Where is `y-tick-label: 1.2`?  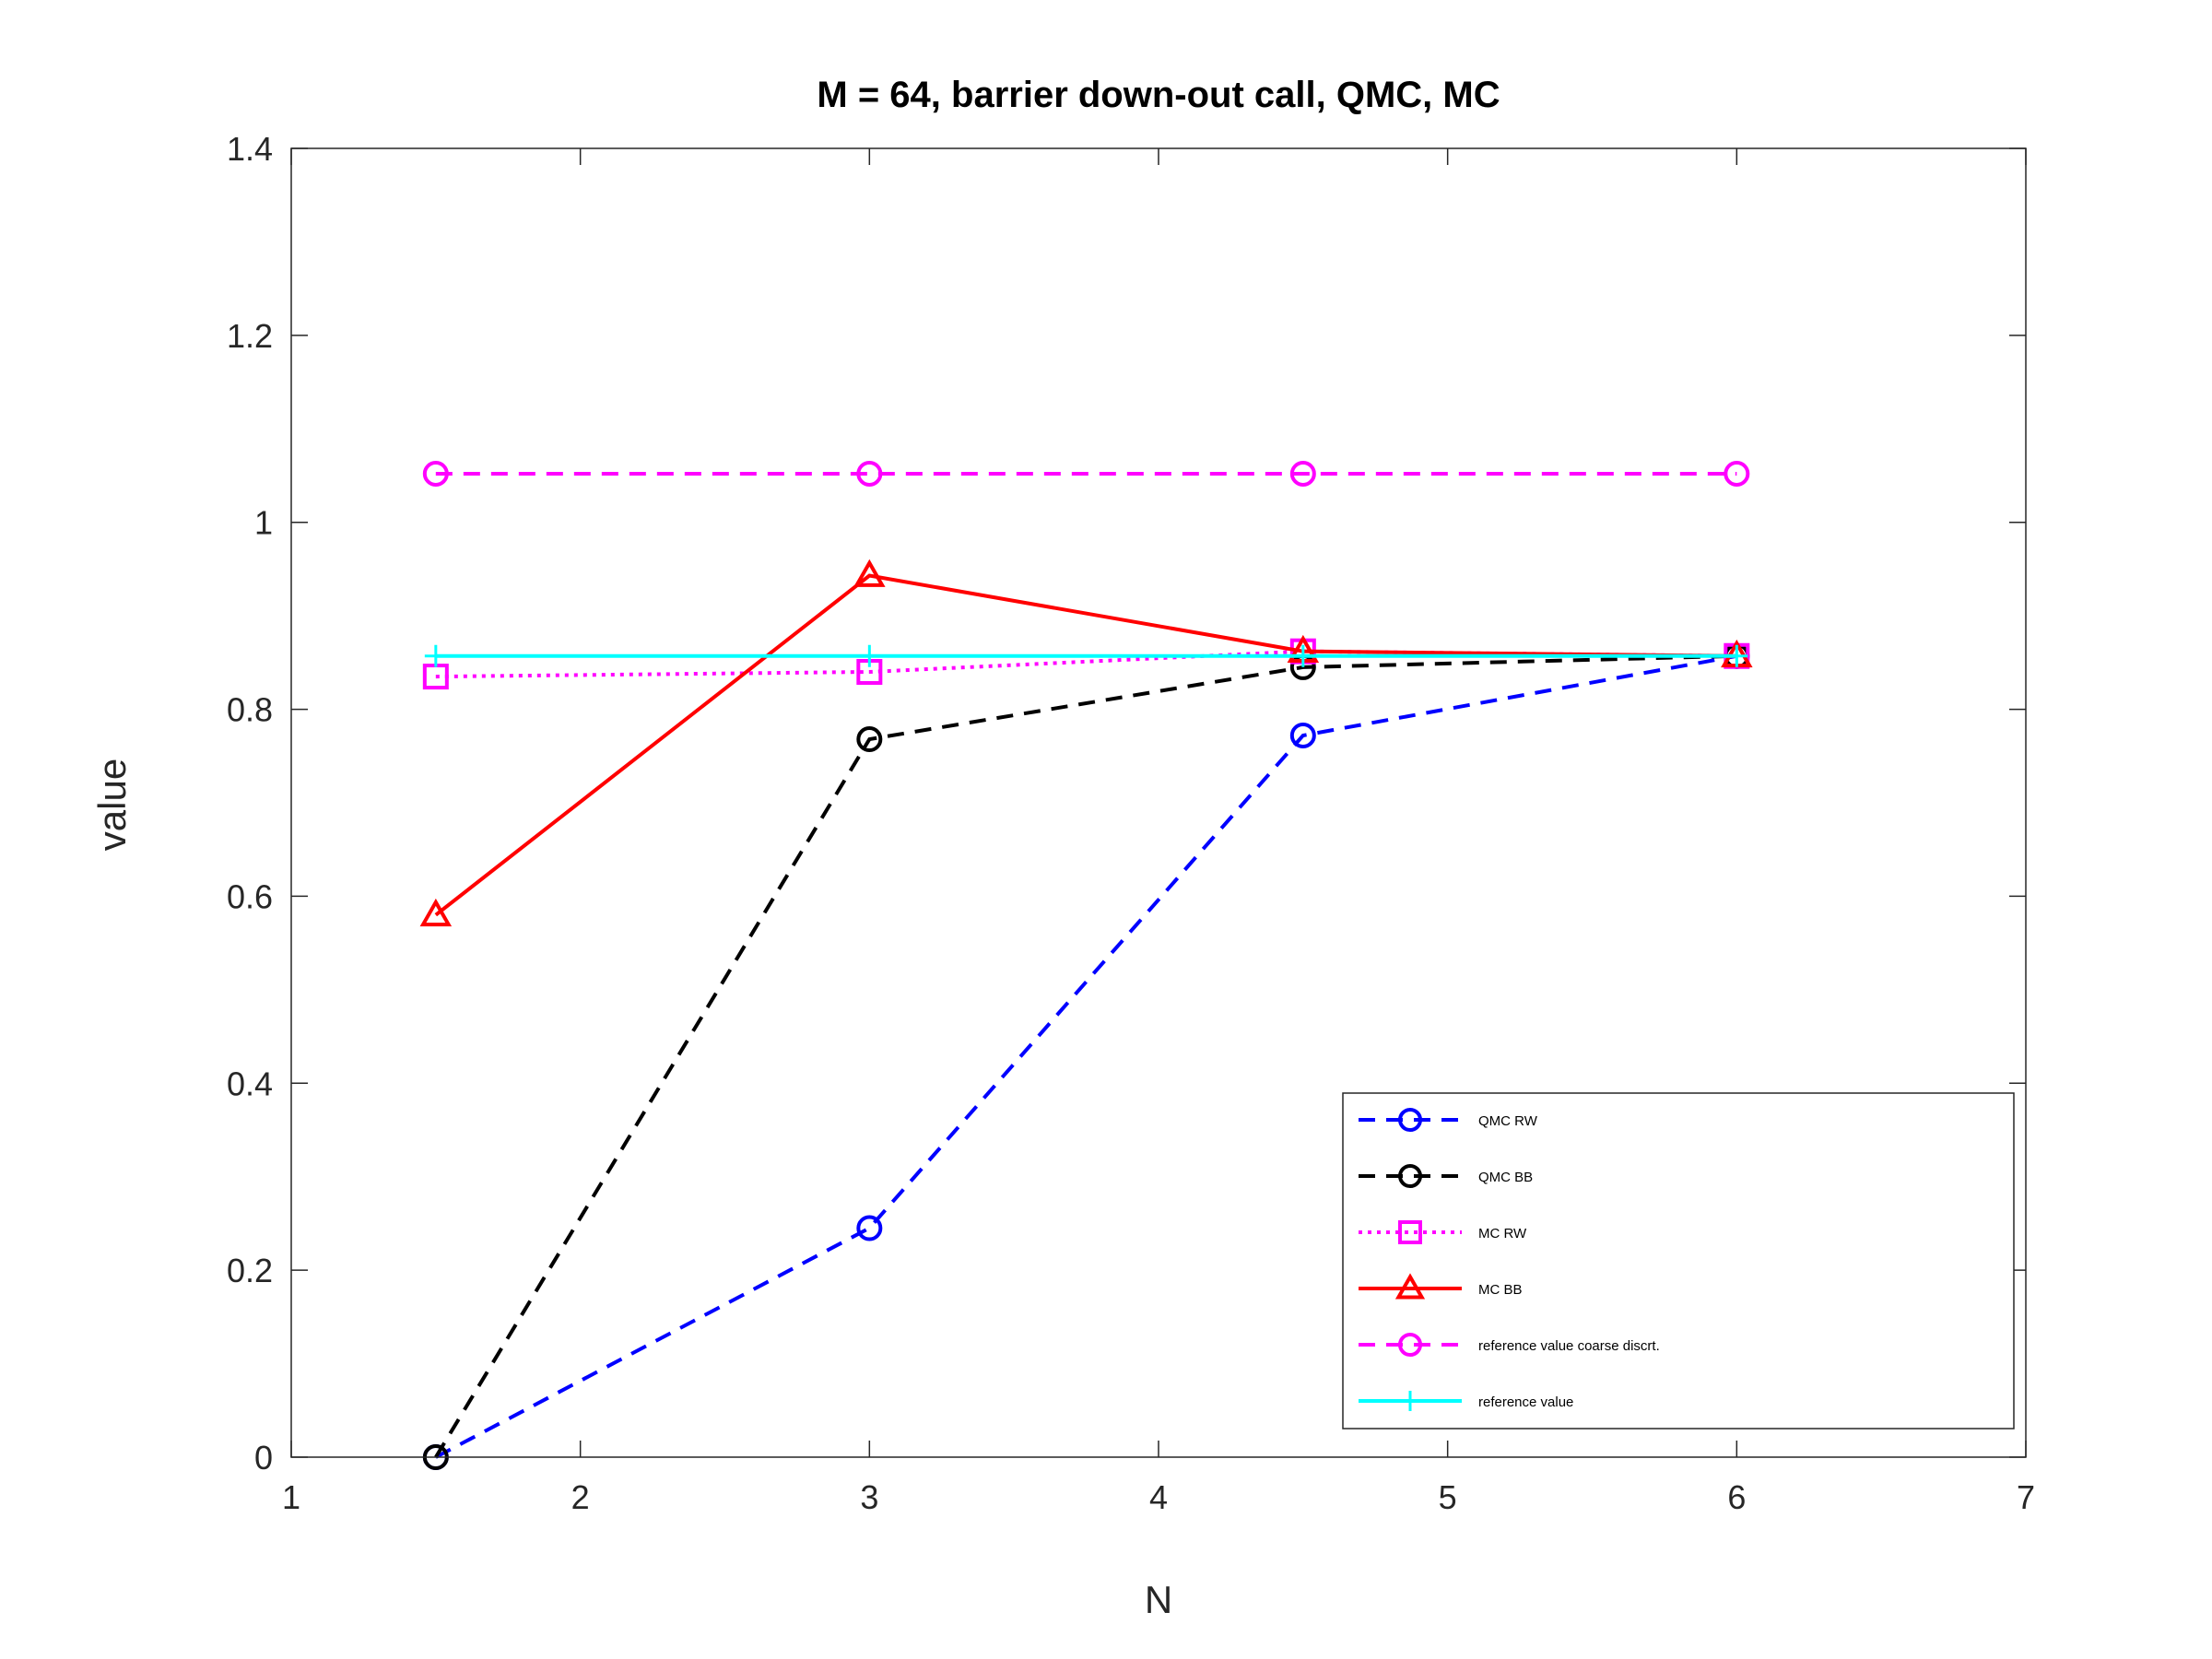 y-tick-label: 1.2 is located at coordinates (250, 336).